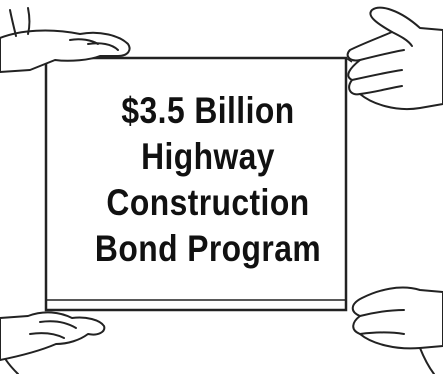  What do you see at coordinates (208, 248) in the screenshot?
I see `headline-line-4: Bond Program` at bounding box center [208, 248].